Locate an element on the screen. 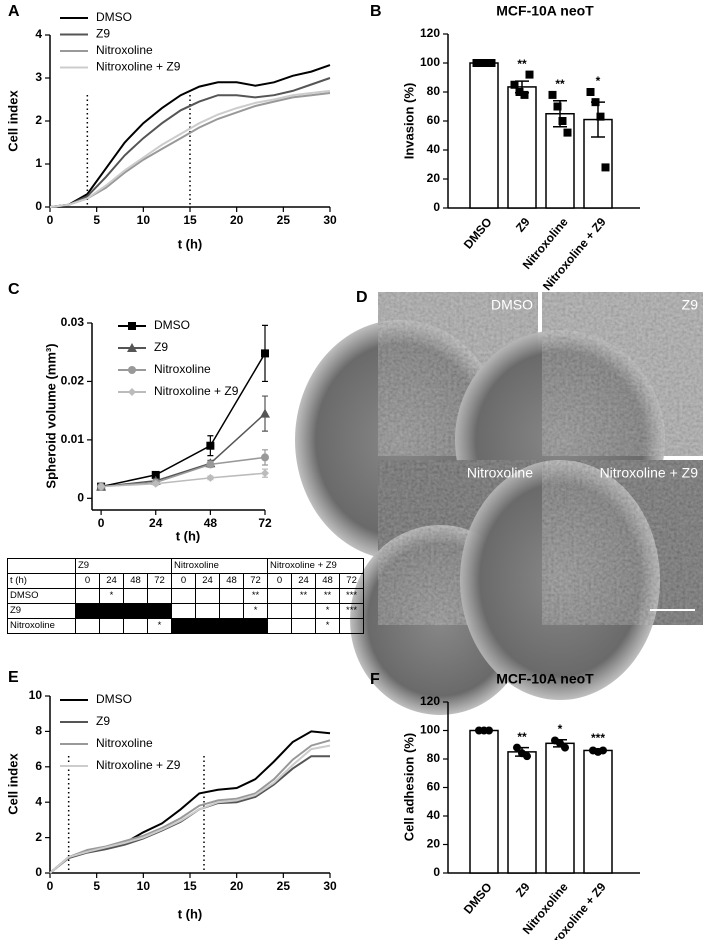 The width and height of the screenshot is (708, 940). panel-letter: A is located at coordinates (14, 11).